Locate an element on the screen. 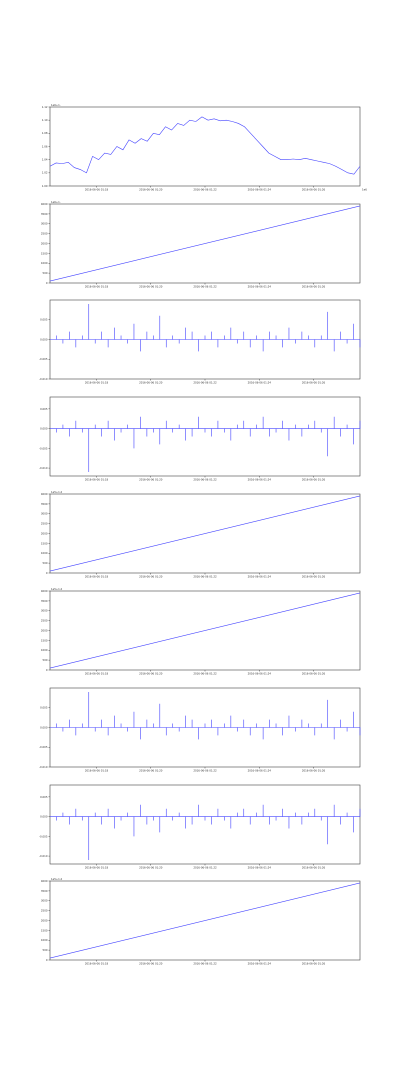  y-tick-label: 1.04 is located at coordinates (45, 160).